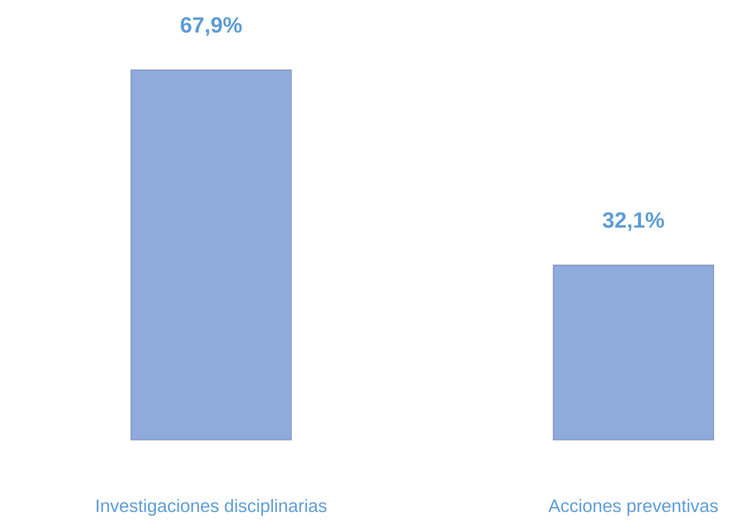  Describe the element at coordinates (211, 507) in the screenshot. I see `x-tick-label: Investigaciones disciplinarias` at that location.